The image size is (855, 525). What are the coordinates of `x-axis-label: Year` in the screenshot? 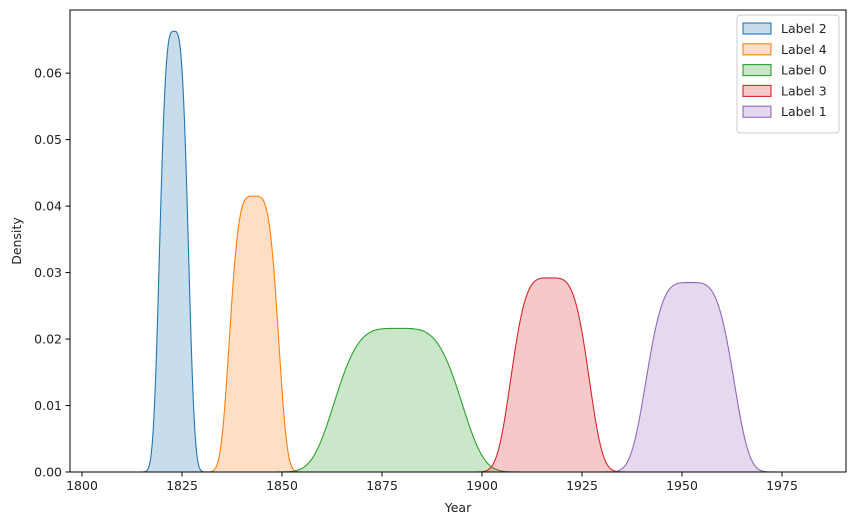 It's located at (458, 507).